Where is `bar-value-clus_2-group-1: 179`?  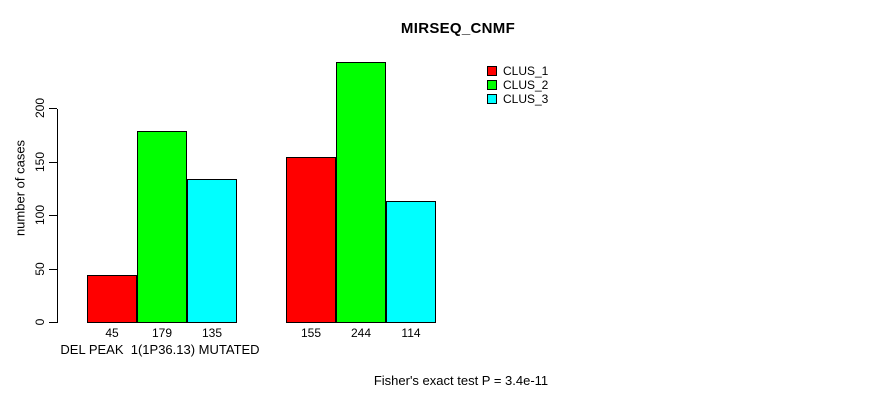
bar-value-clus_2-group-1: 179 is located at coordinates (162, 333).